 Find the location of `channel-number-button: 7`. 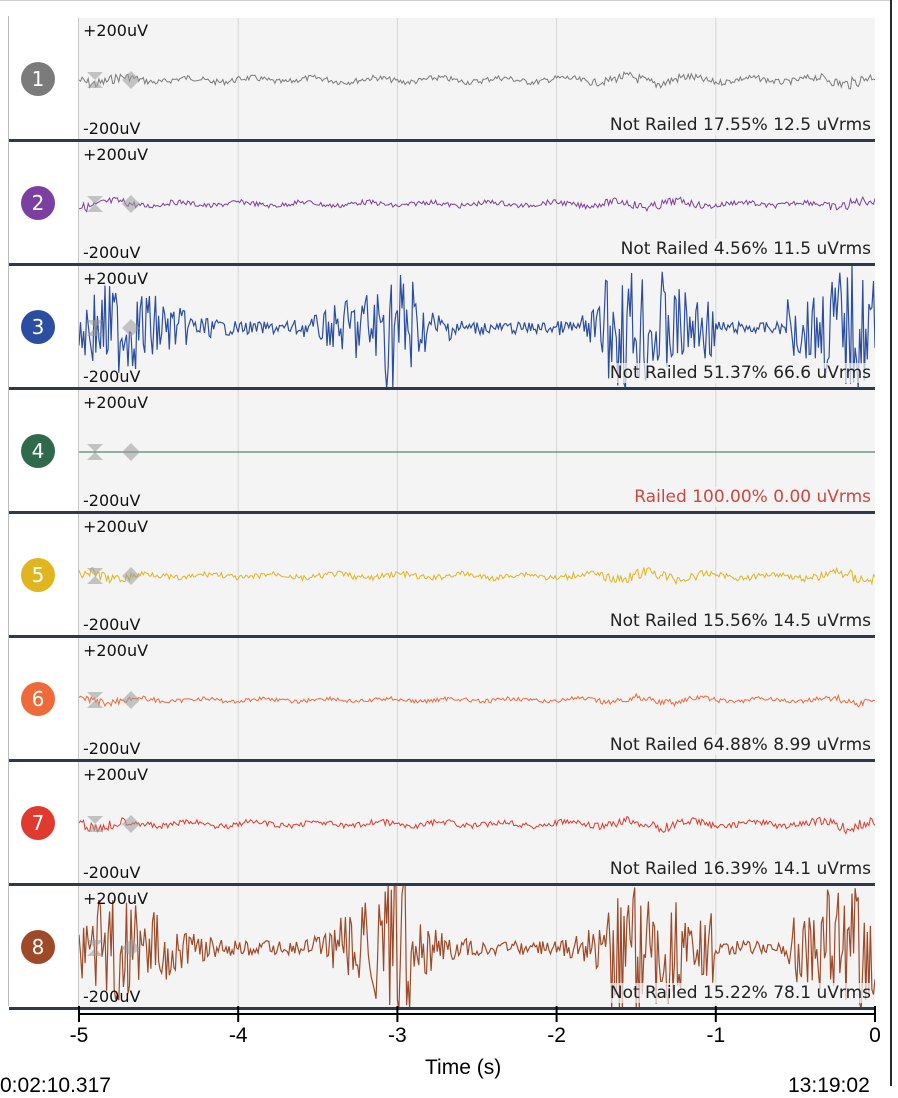

channel-number-button: 7 is located at coordinates (38, 823).